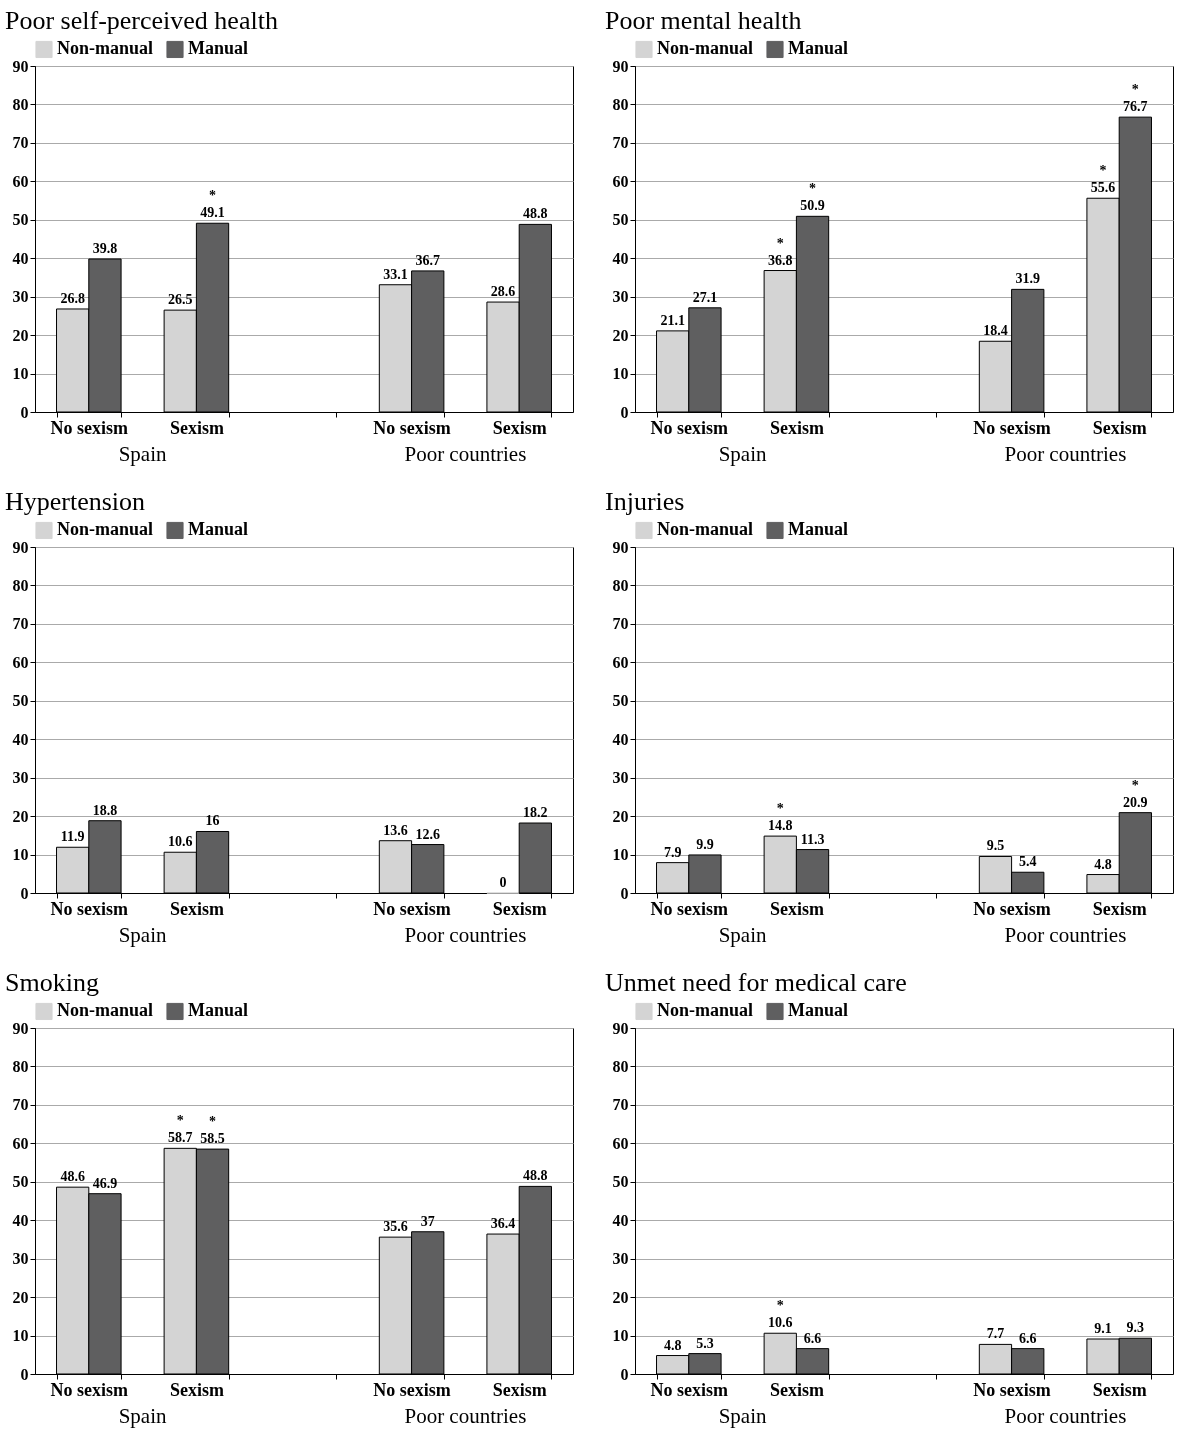 Image resolution: width=1199 pixels, height=1444 pixels. What do you see at coordinates (427, 834) in the screenshot?
I see `data-label: 12.6` at bounding box center [427, 834].